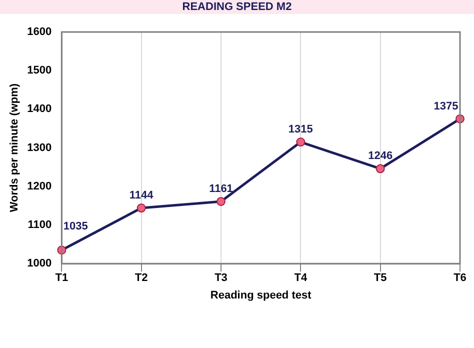 This screenshot has height=348, width=474. What do you see at coordinates (261, 295) in the screenshot?
I see `x-axis-title: Reading speed test` at bounding box center [261, 295].